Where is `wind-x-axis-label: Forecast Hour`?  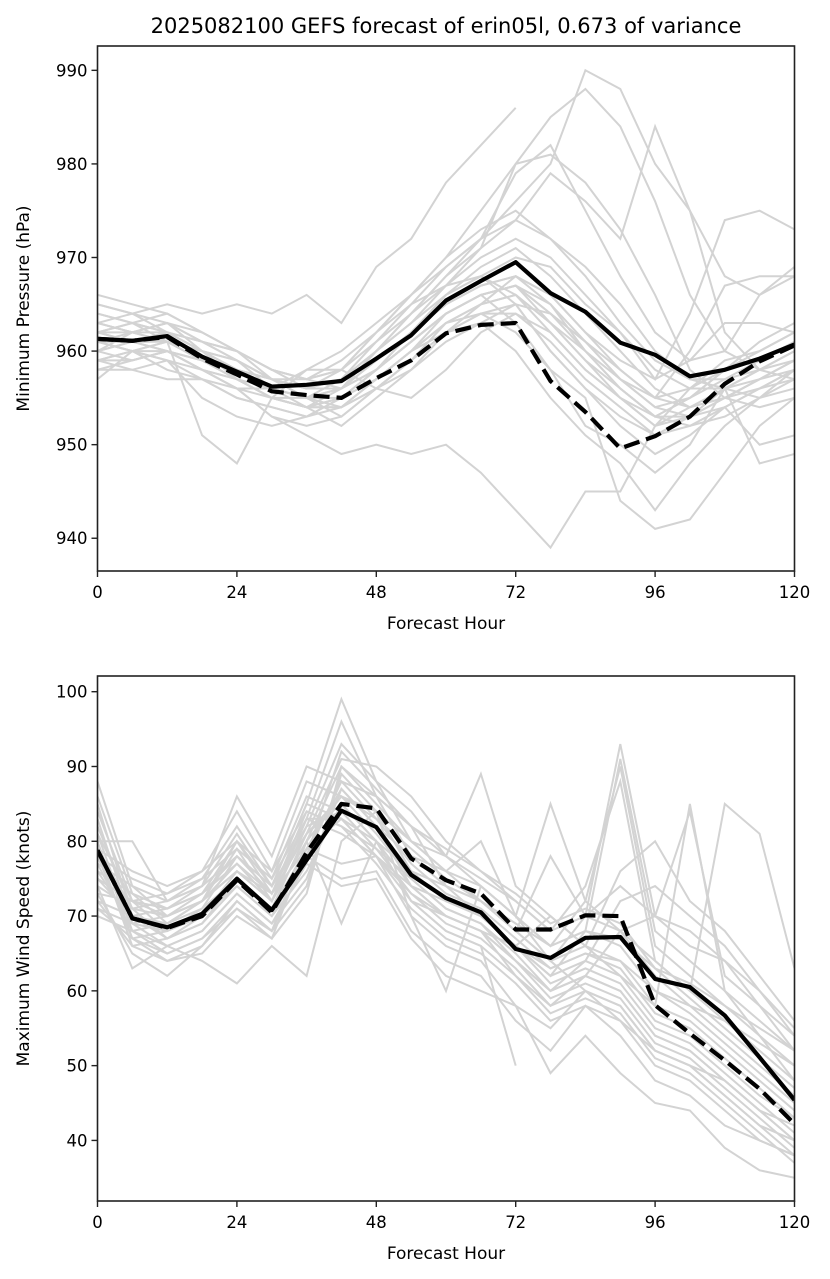
wind-x-axis-label: Forecast Hour is located at coordinates (446, 1254).